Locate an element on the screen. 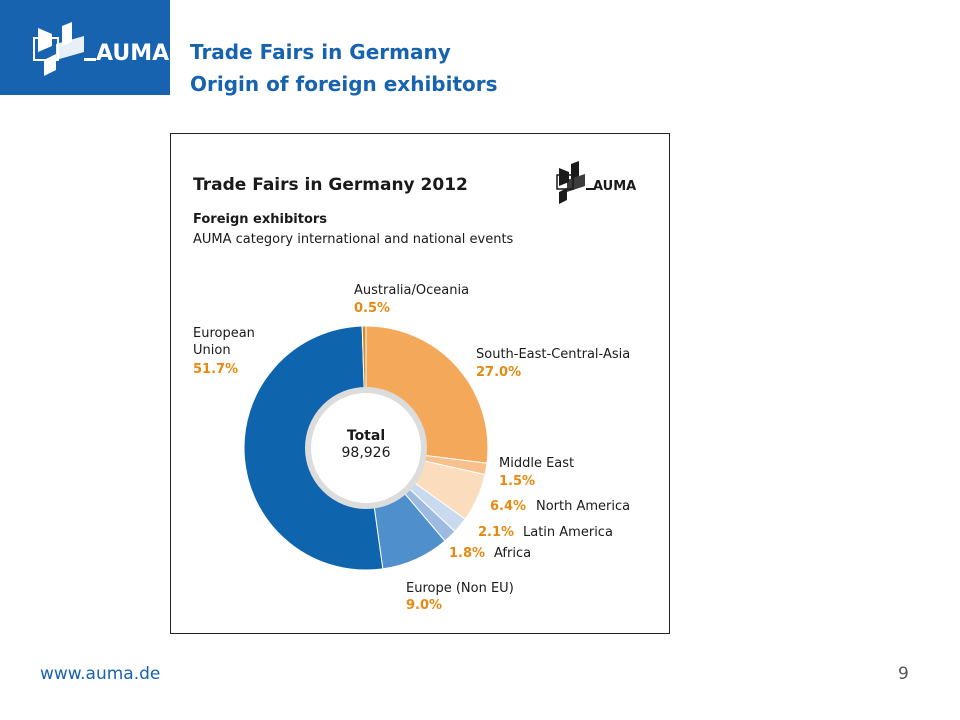 The height and width of the screenshot is (720, 960). label-africa-value: 1.8% is located at coordinates (467, 553).